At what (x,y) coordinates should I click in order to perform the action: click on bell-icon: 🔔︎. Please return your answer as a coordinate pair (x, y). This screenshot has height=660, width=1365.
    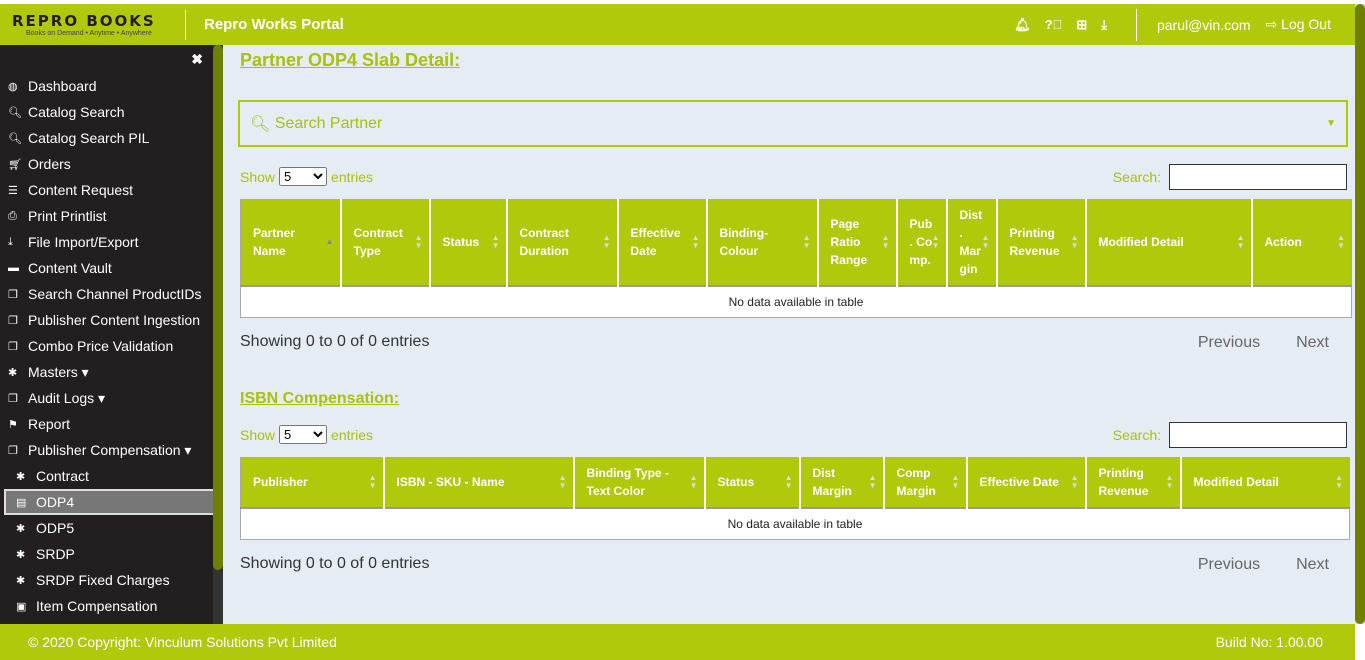
    Looking at the image, I should click on (1022, 24).